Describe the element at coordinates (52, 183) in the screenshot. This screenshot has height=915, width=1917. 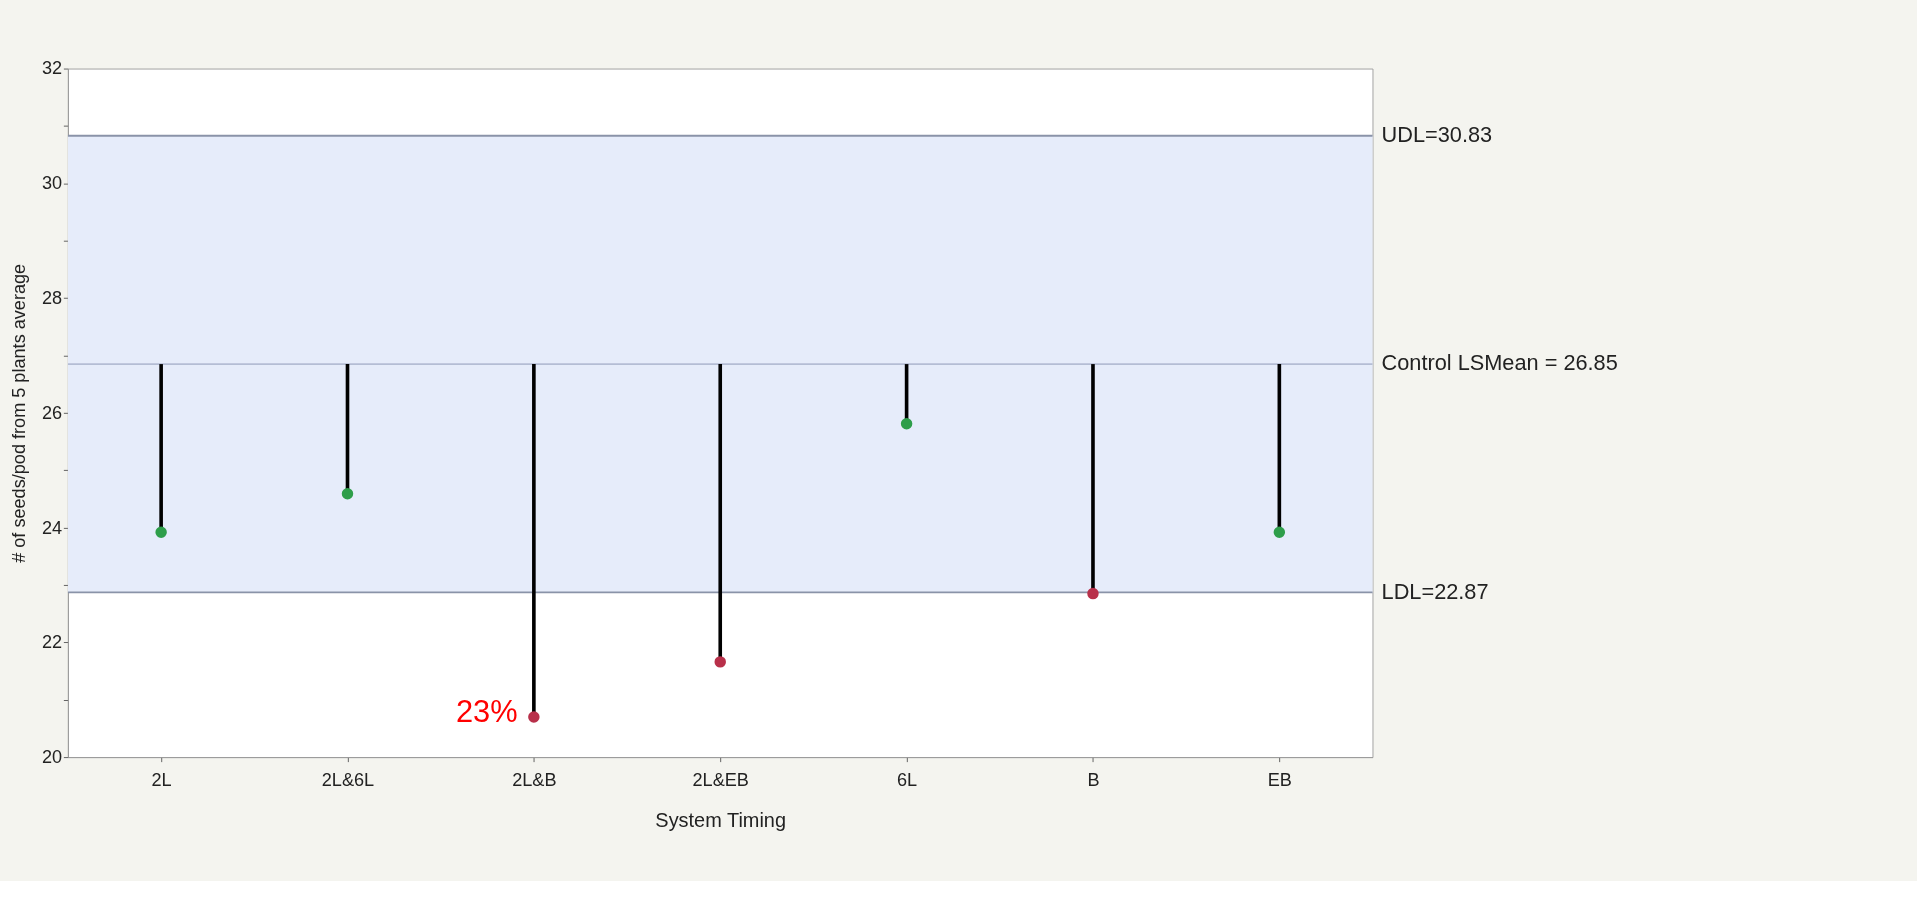
I see `y-tick-label: 30` at that location.